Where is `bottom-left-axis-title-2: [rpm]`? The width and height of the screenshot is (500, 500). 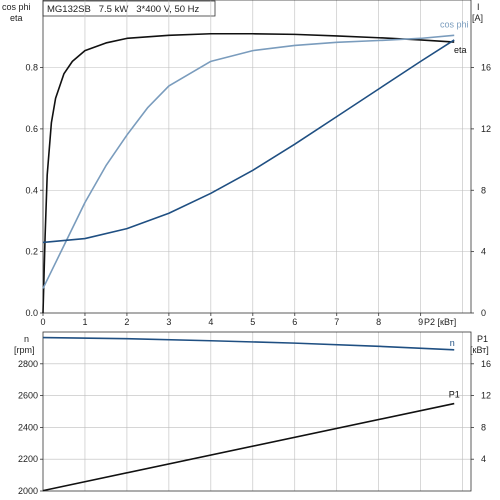
bottom-left-axis-title-2: [rpm] is located at coordinates (24, 350).